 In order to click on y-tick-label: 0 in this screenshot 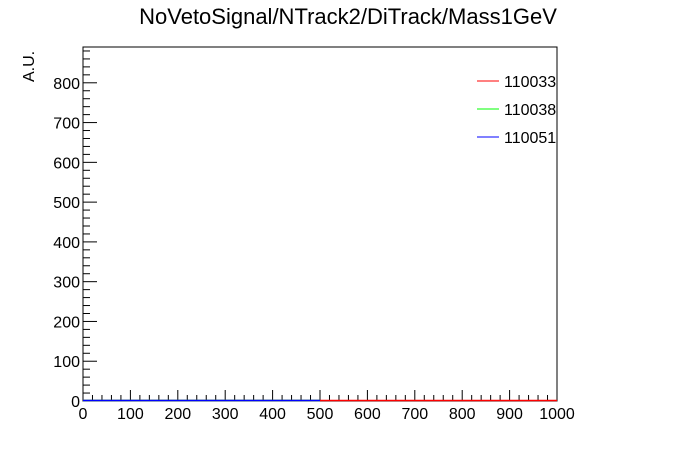, I will do `click(75, 402)`.